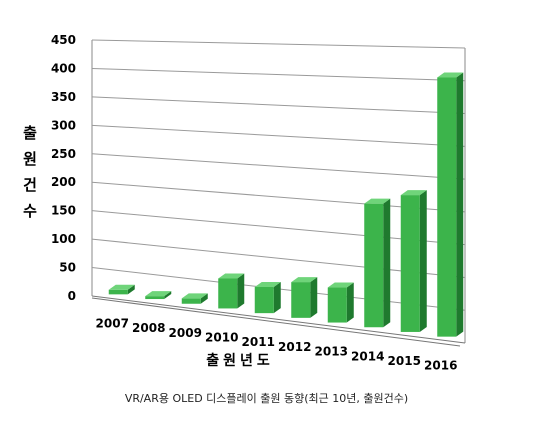  What do you see at coordinates (331, 352) in the screenshot?
I see `x-tick-label: 2013` at bounding box center [331, 352].